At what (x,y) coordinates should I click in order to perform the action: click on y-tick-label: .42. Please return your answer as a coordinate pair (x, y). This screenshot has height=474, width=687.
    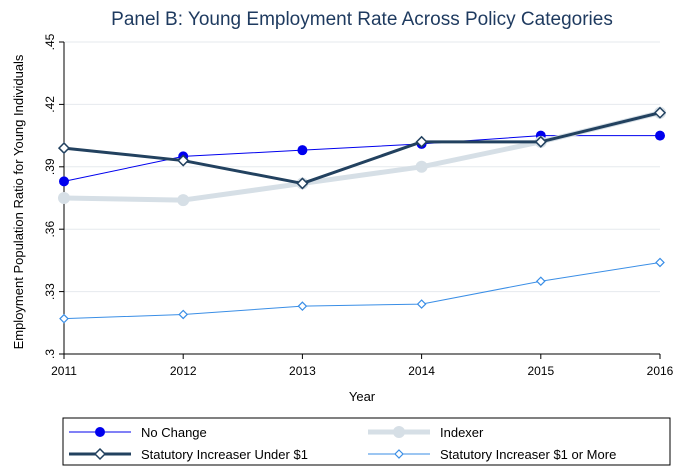
    Looking at the image, I should click on (50, 104).